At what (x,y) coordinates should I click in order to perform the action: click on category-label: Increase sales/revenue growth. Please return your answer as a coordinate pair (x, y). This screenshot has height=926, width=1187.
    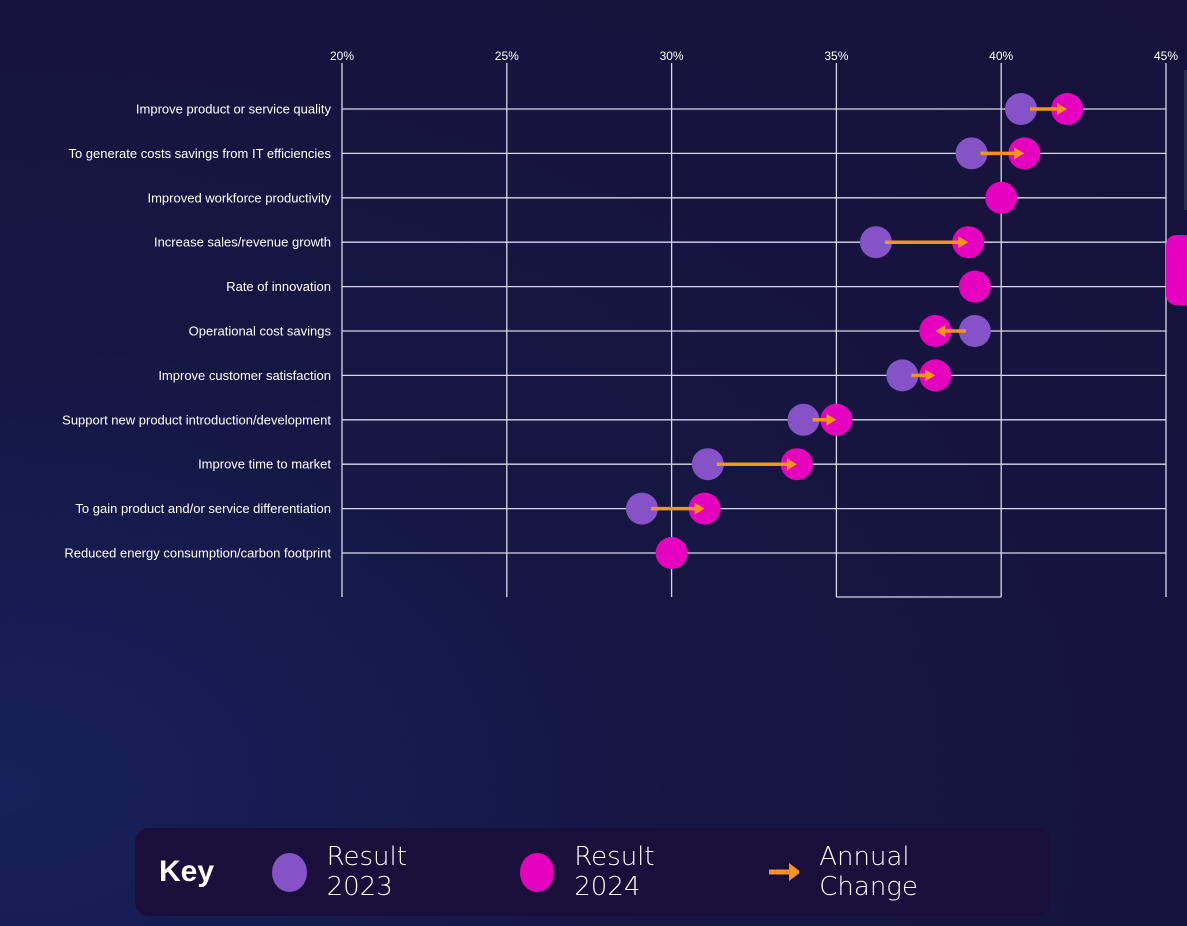
    Looking at the image, I should click on (242, 242).